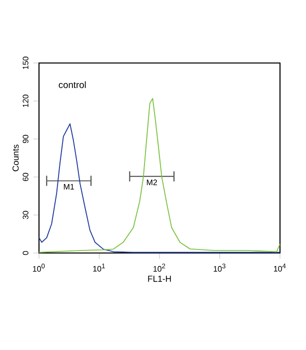  What do you see at coordinates (15, 158) in the screenshot?
I see `y-axis-title: Counts` at bounding box center [15, 158].